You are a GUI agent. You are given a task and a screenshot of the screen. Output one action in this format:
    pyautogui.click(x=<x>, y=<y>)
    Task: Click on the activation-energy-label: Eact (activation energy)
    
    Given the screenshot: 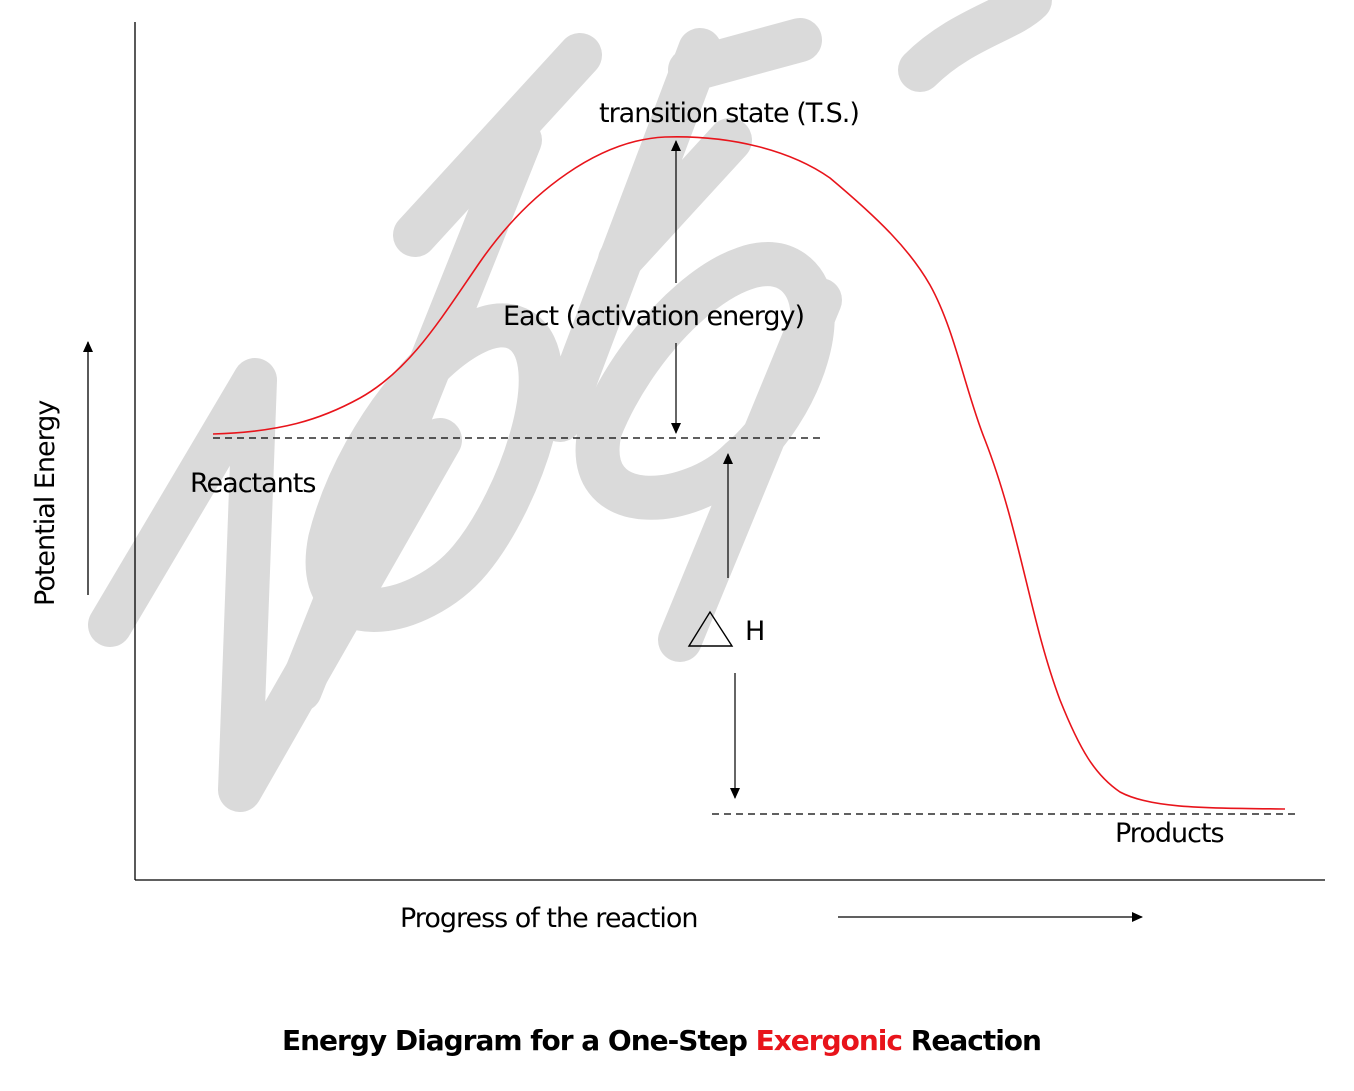 What is the action you would take?
    pyautogui.click(x=653, y=316)
    